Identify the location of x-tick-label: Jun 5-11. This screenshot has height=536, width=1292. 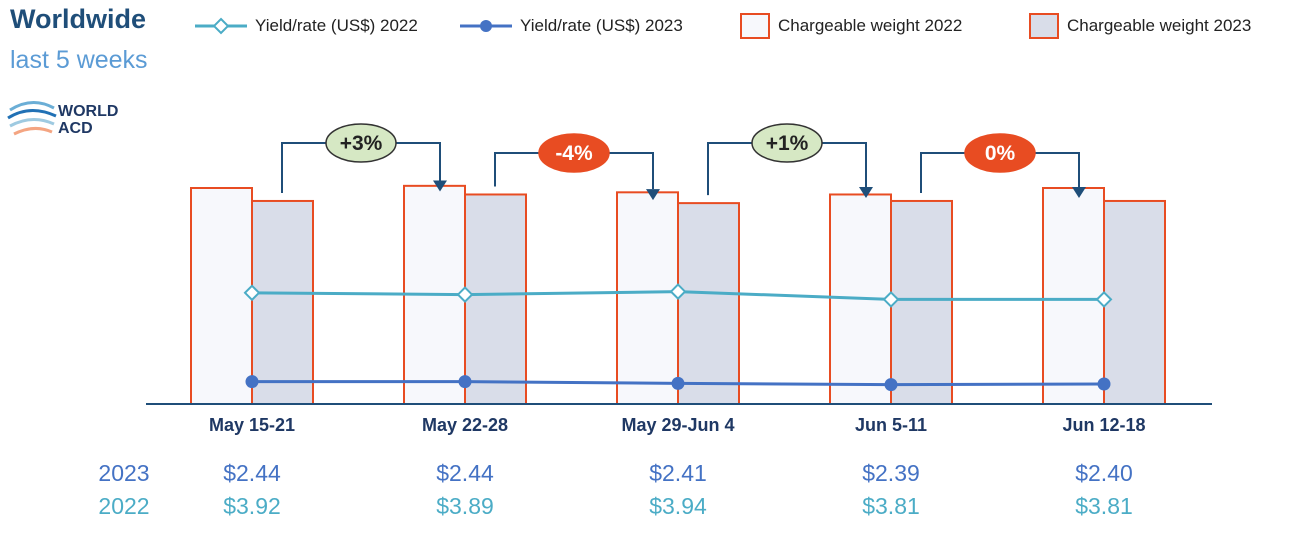
(891, 425).